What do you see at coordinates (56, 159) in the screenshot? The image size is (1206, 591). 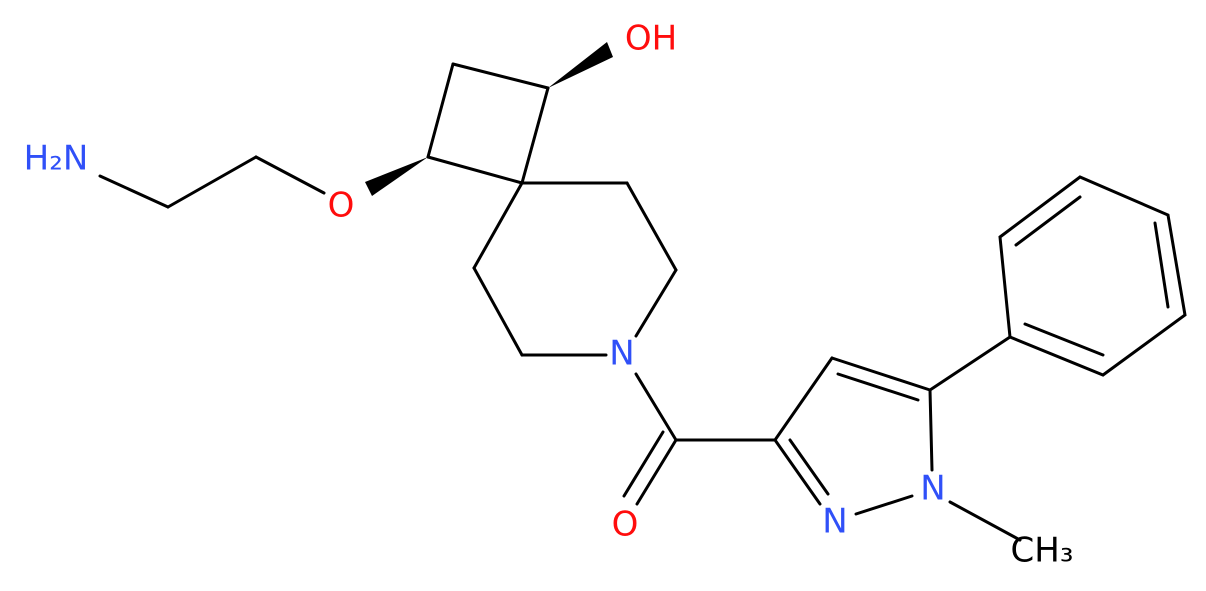 I see `atom-label: H₂N` at bounding box center [56, 159].